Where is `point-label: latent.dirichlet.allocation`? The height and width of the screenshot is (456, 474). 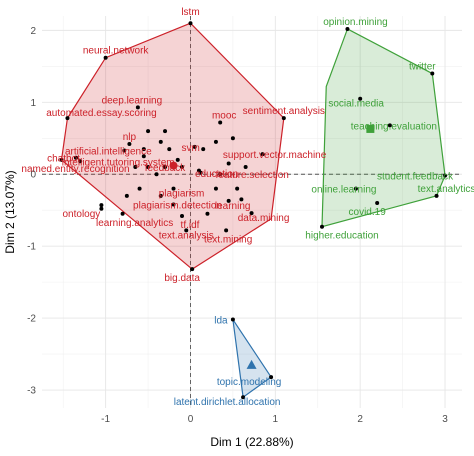
point-label: latent.dirichlet.allocation is located at coordinates (227, 402).